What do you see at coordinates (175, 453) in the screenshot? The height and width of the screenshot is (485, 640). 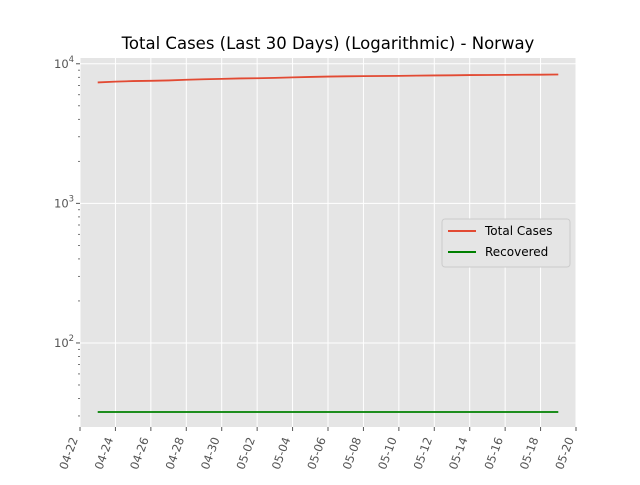 I see `x-tick-label: 04-28` at bounding box center [175, 453].